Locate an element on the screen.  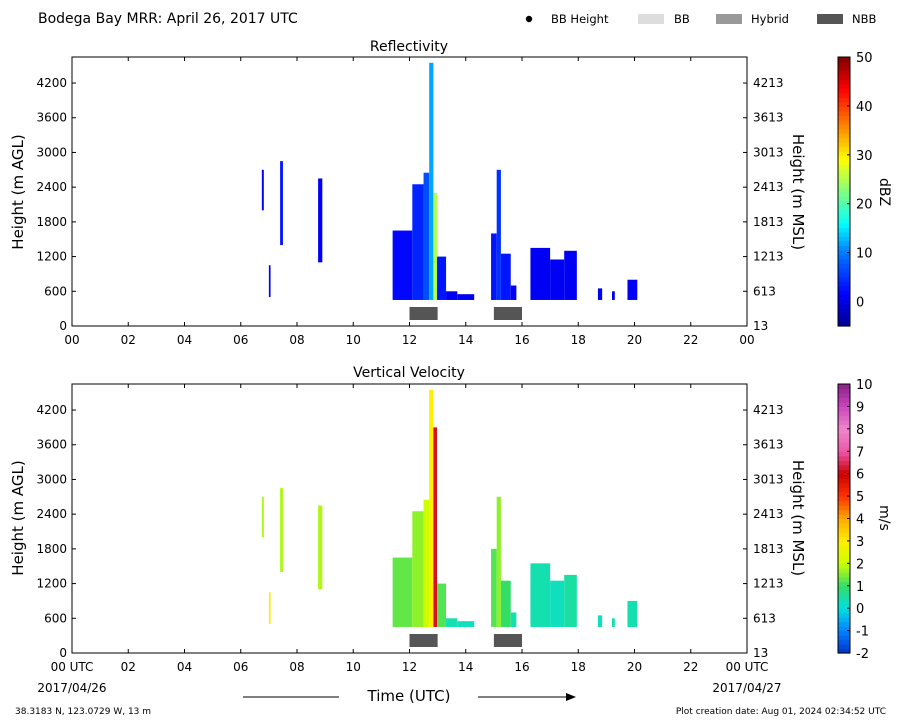
reflectivity-panel-title: Reflectivity is located at coordinates (409, 47).